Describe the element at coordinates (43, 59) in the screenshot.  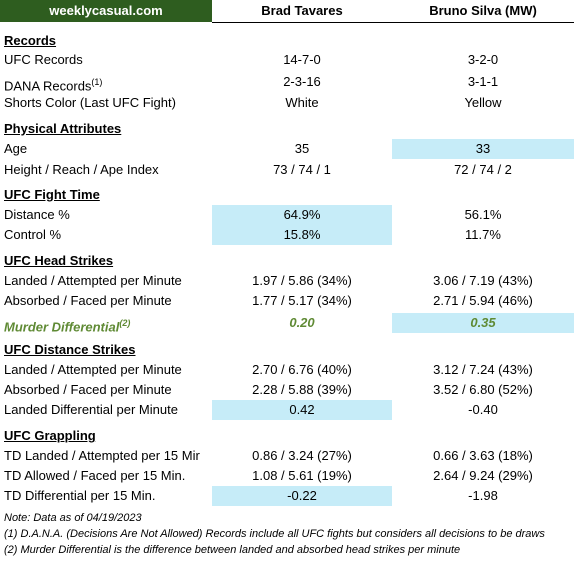
I see `row-label: UFC Records` at that location.